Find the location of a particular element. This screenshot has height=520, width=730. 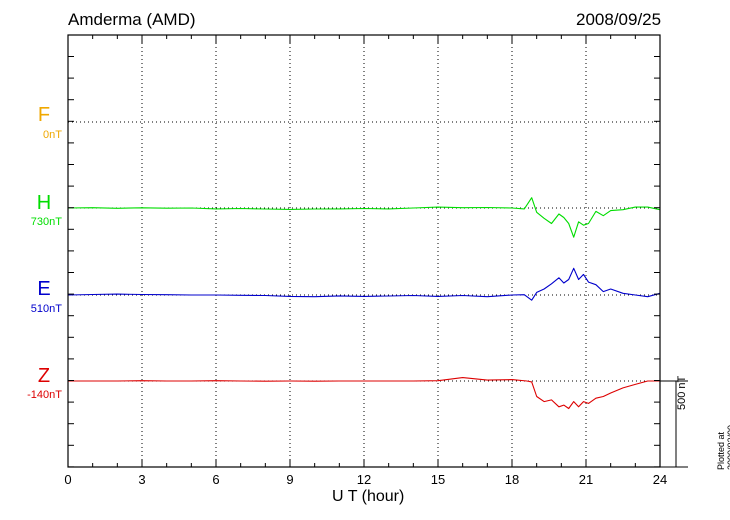

x-axis-label: U T (hour) is located at coordinates (368, 496).